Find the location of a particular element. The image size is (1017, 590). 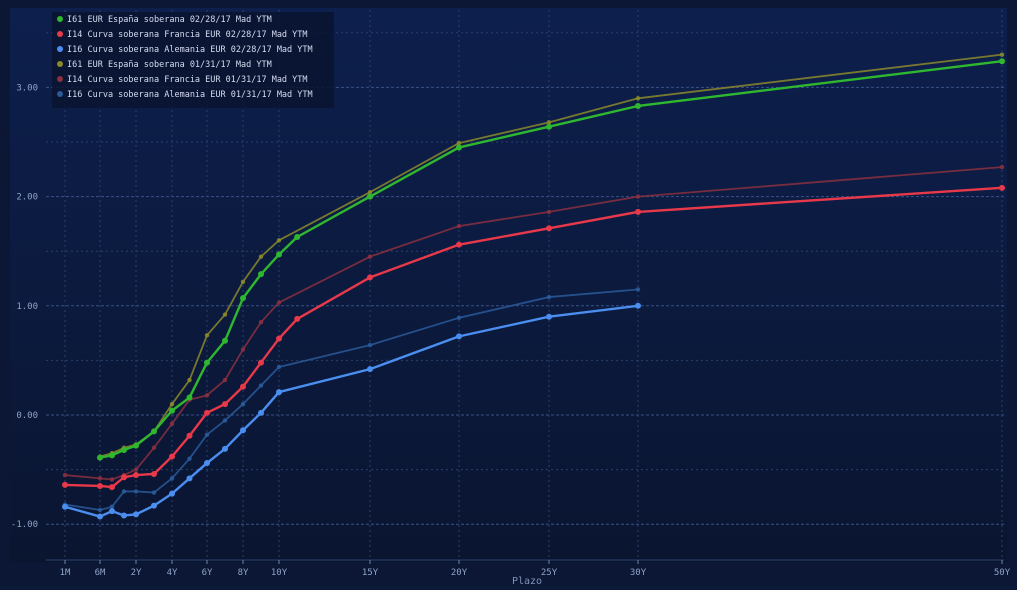

legend-box is located at coordinates (193, 60).